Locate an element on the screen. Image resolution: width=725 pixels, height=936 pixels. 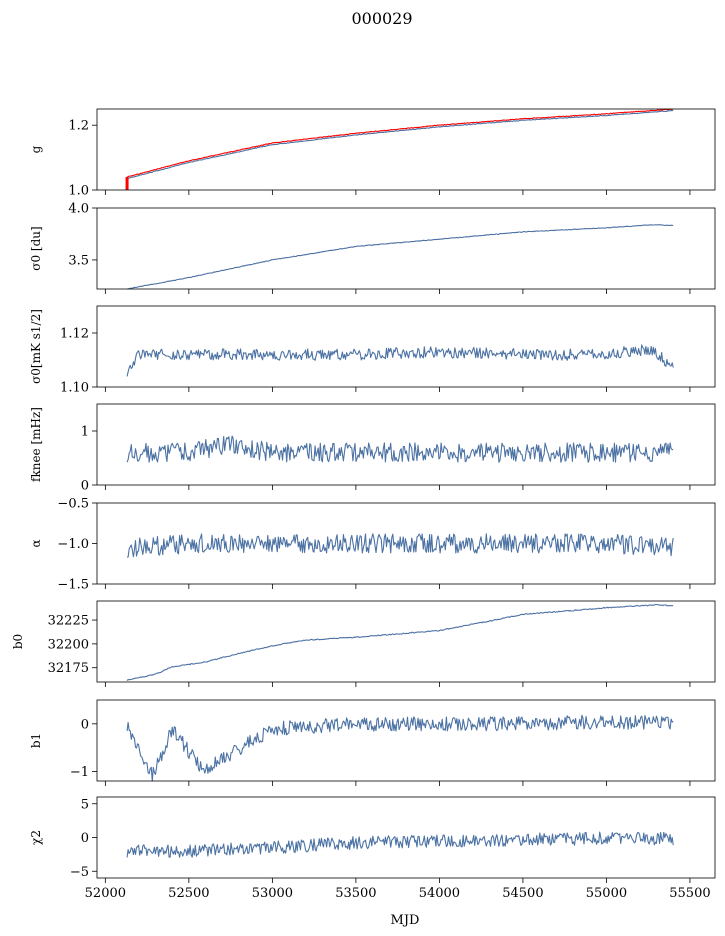
panel-4: 0 1 fknee [mHz] is located at coordinates (372, 448).